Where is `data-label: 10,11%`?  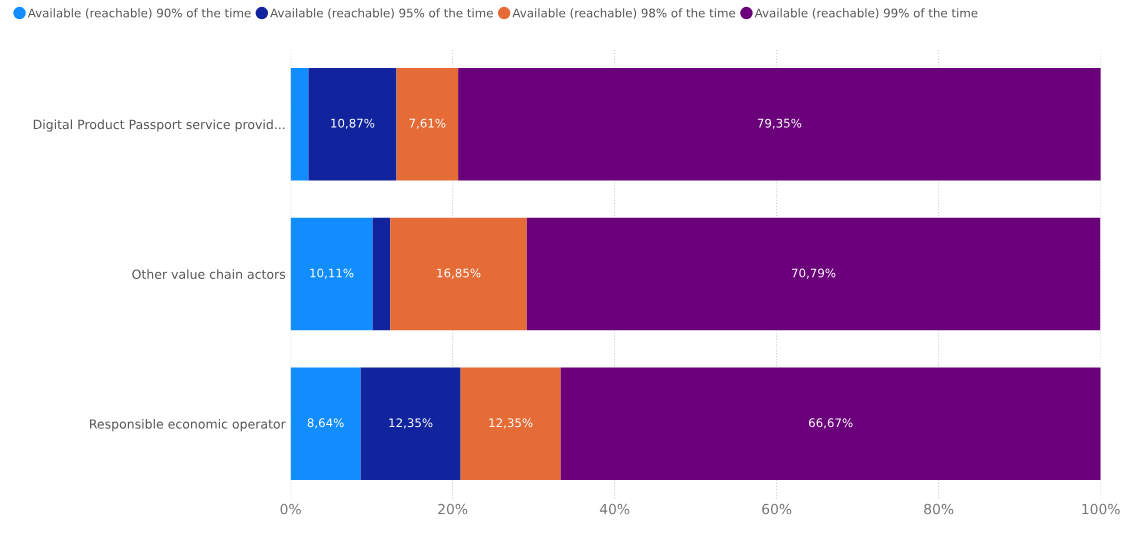 data-label: 10,11% is located at coordinates (332, 273).